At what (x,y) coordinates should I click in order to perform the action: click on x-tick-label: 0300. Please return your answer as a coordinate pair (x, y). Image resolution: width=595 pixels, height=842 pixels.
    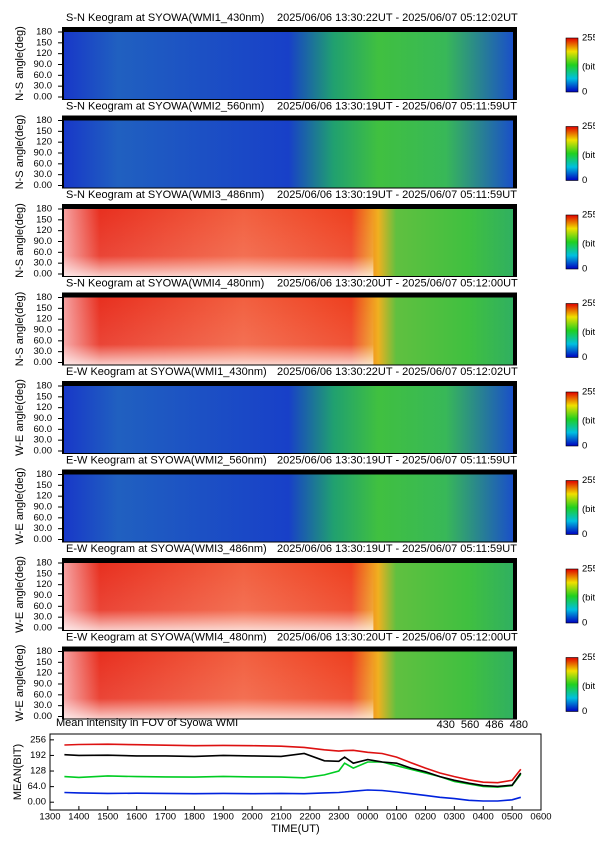
    Looking at the image, I should click on (454, 817).